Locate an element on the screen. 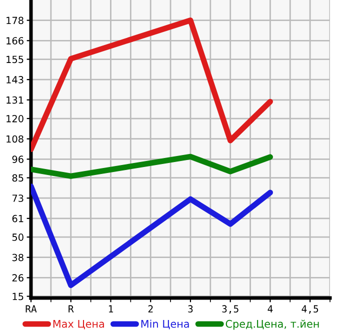 The height and width of the screenshot is (335, 345). y-tick-label: 131 is located at coordinates (15, 100).